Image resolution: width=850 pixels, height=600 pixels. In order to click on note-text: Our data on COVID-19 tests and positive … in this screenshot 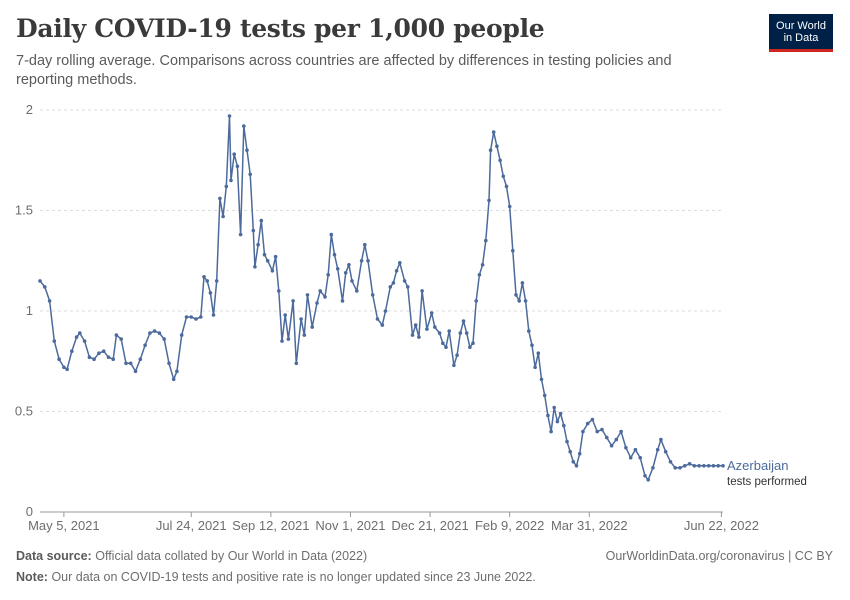, I will do `click(293, 577)`.